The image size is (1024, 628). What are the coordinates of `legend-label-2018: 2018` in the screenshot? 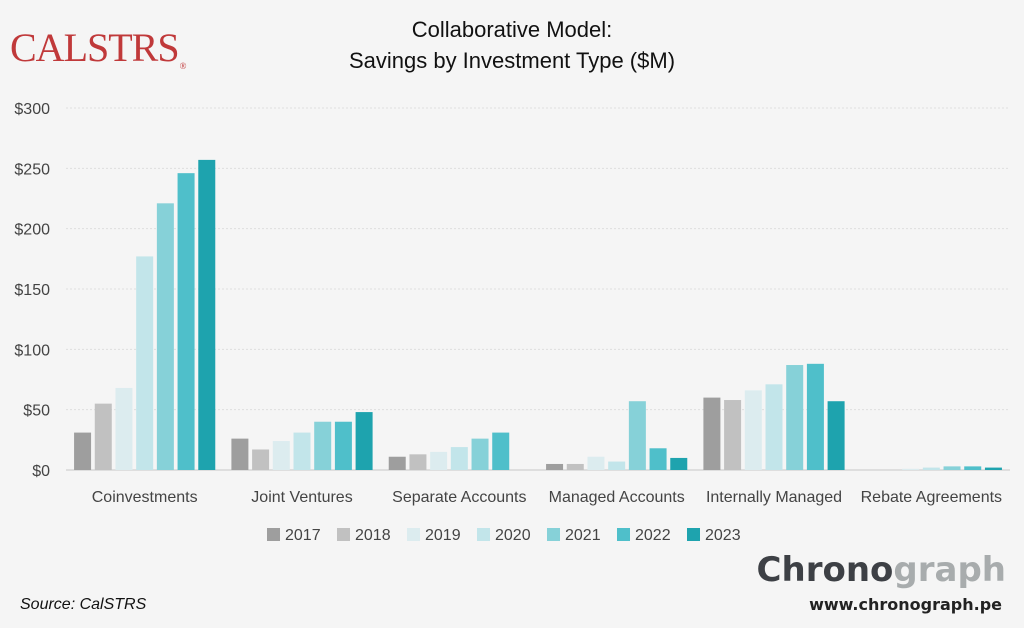 It's located at (373, 535).